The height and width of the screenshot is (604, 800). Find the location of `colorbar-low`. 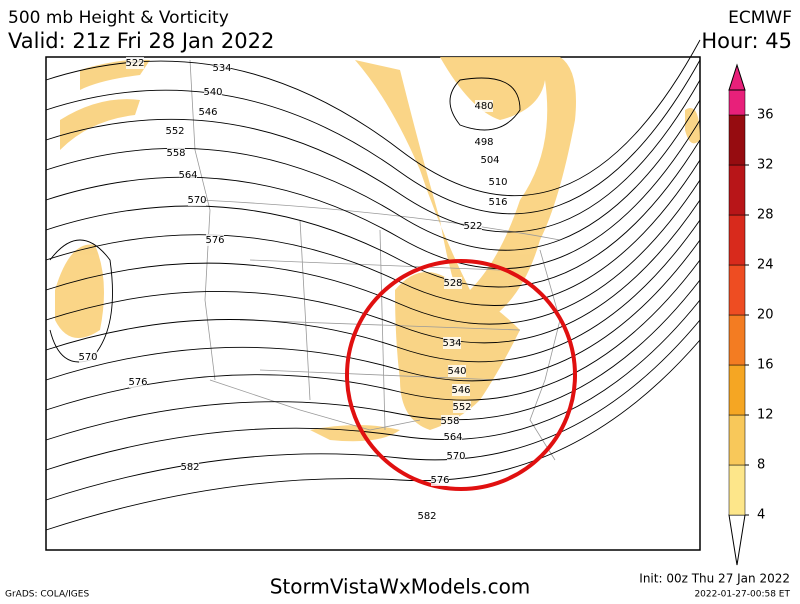

colorbar-low is located at coordinates (737, 540).